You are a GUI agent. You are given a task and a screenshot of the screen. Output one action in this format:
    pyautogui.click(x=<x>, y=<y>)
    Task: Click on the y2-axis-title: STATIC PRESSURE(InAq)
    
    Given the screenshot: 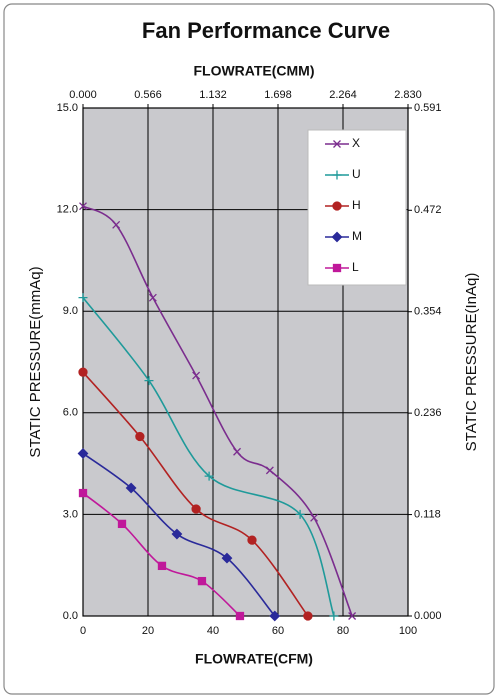 What is the action you would take?
    pyautogui.click(x=471, y=362)
    